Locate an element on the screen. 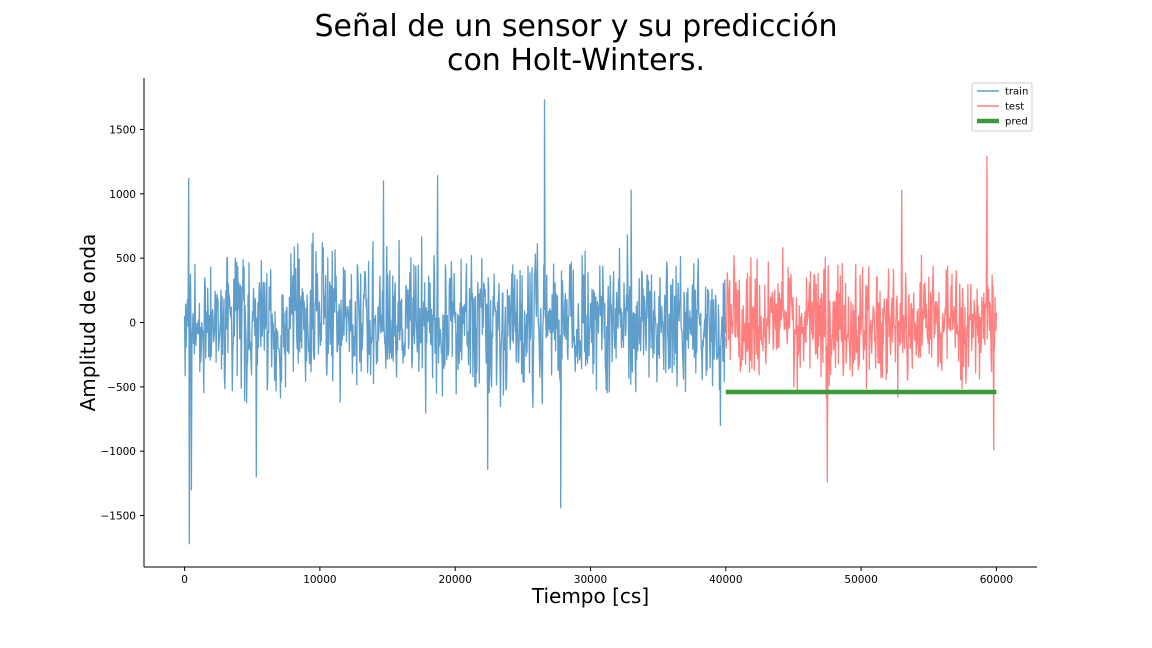 This screenshot has height=648, width=1152. chart-title-line-1: Señal de un sensor y su predicción is located at coordinates (576, 26).